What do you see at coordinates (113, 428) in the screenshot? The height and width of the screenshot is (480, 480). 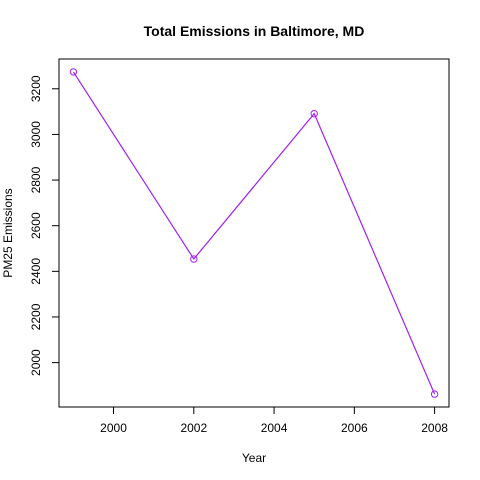 I see `x-tick-label: 2000` at bounding box center [113, 428].